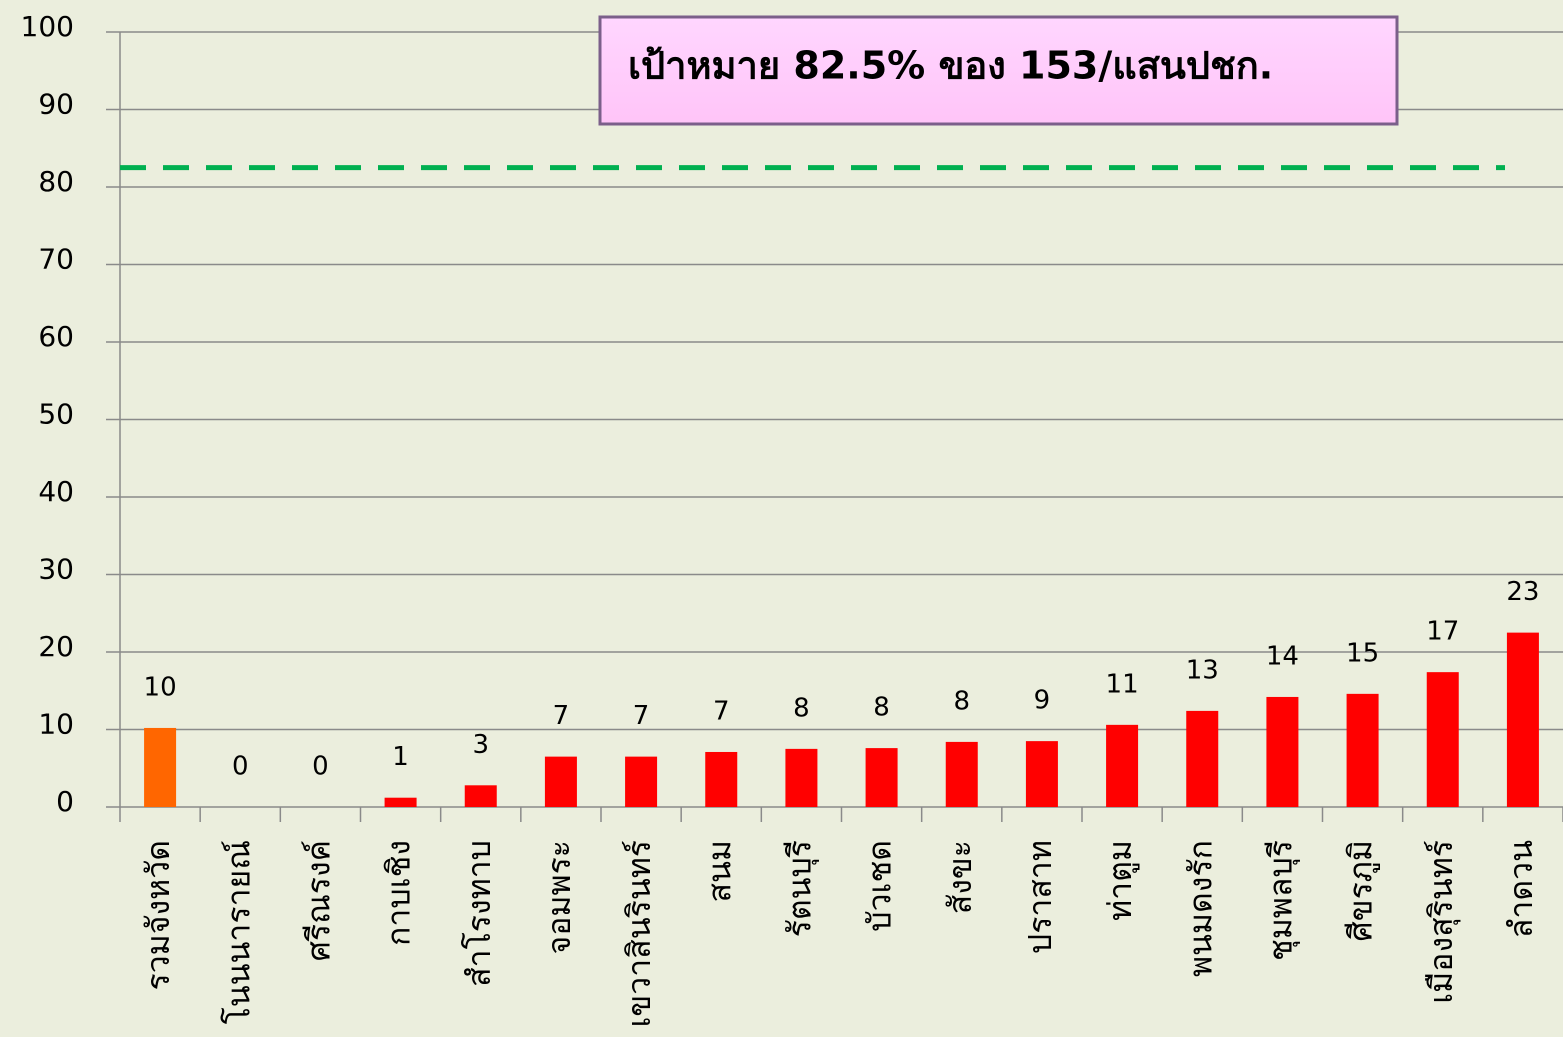 This screenshot has width=1563, height=1037. What do you see at coordinates (400, 757) in the screenshot?
I see `value-label: 1` at bounding box center [400, 757].